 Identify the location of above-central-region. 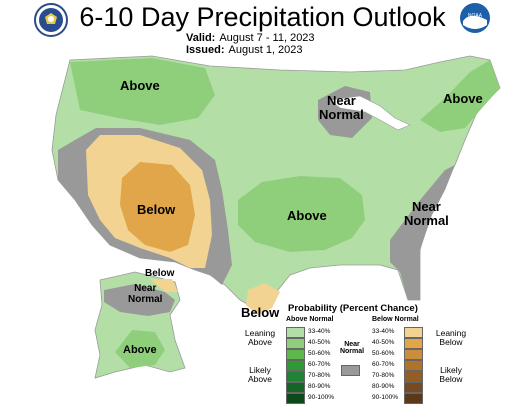
(301, 214).